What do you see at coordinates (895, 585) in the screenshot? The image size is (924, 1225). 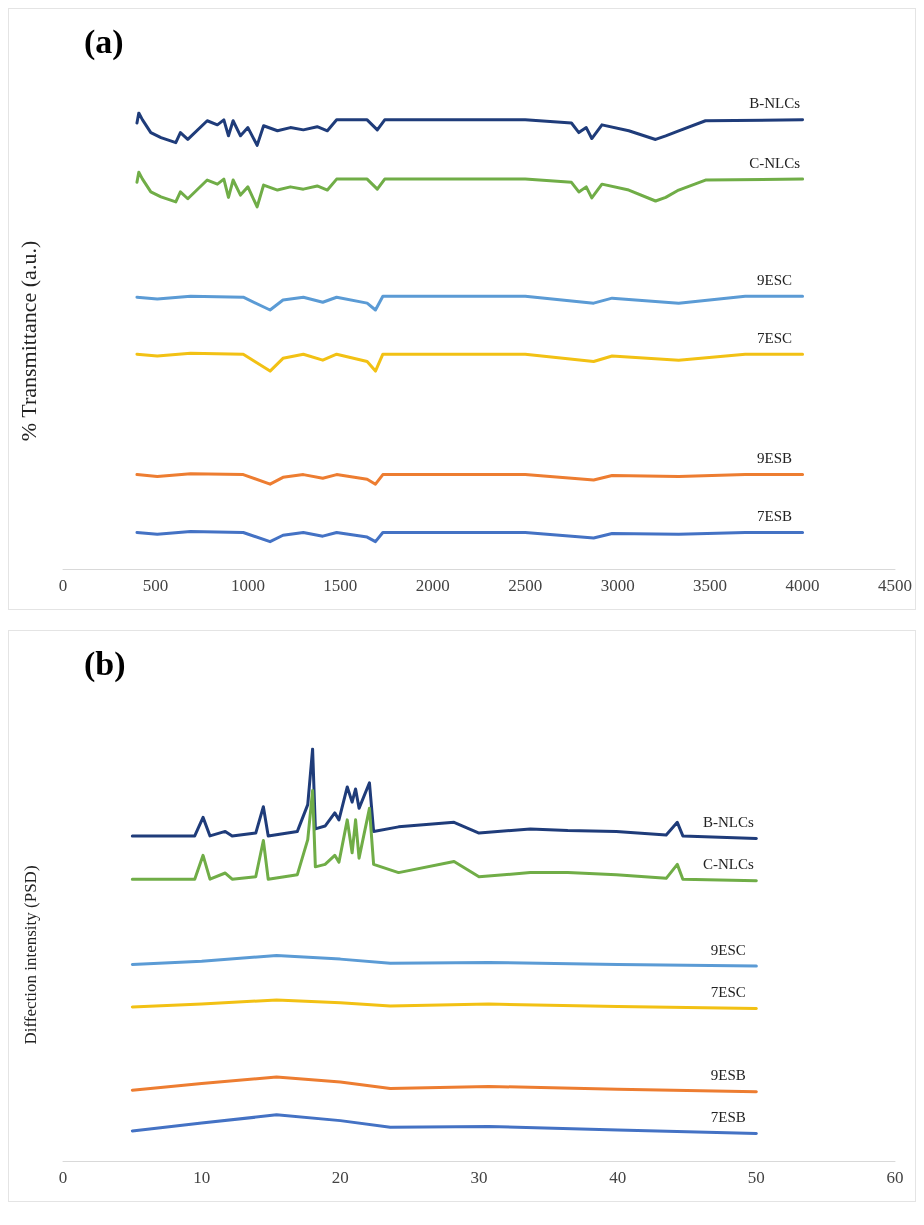 I see `x-tick-label: 4500` at bounding box center [895, 585].